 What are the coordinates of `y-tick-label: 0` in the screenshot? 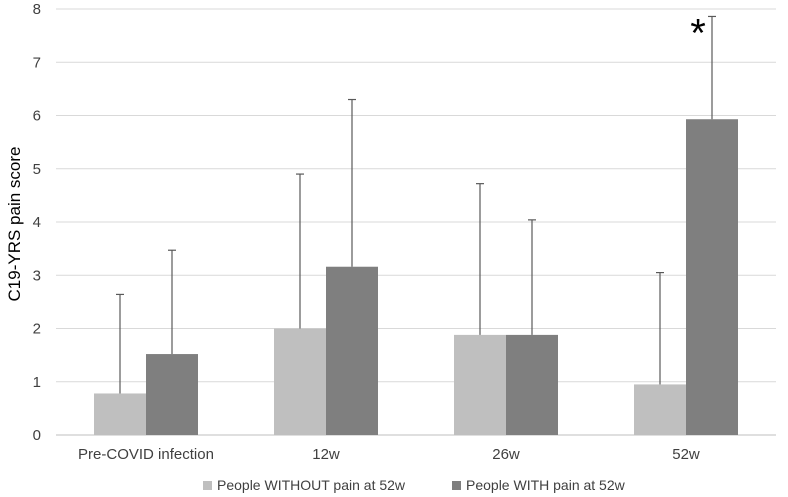 It's located at (37, 435).